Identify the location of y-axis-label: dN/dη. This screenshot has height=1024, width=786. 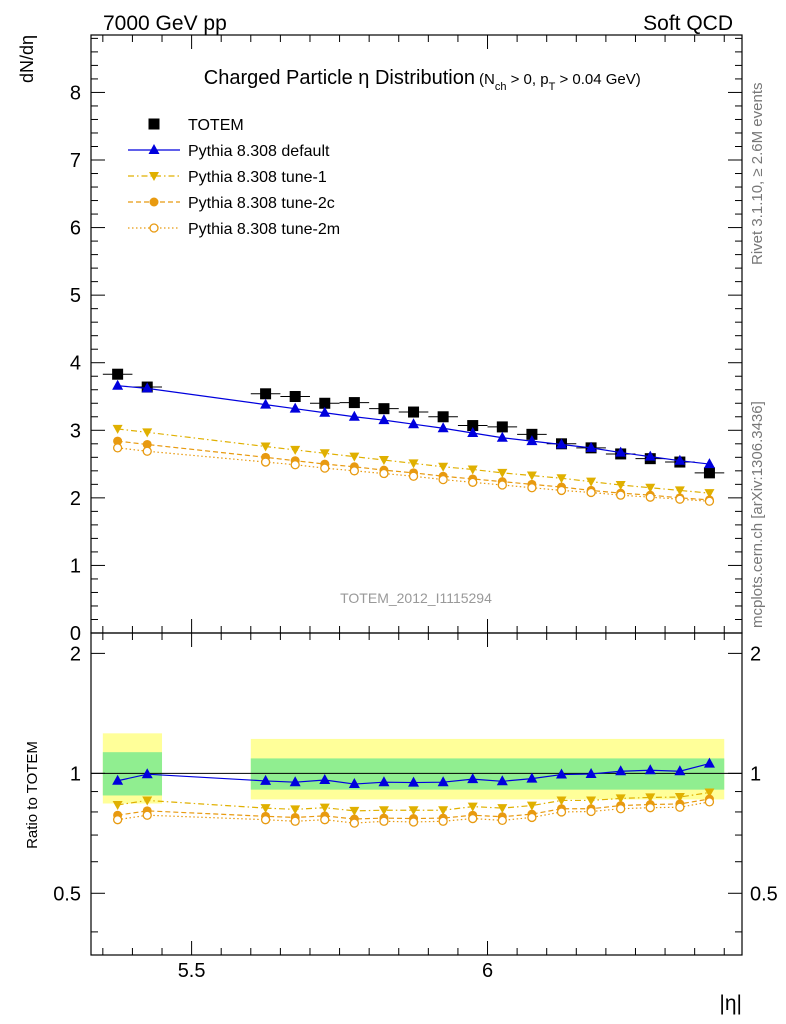
(27, 59).